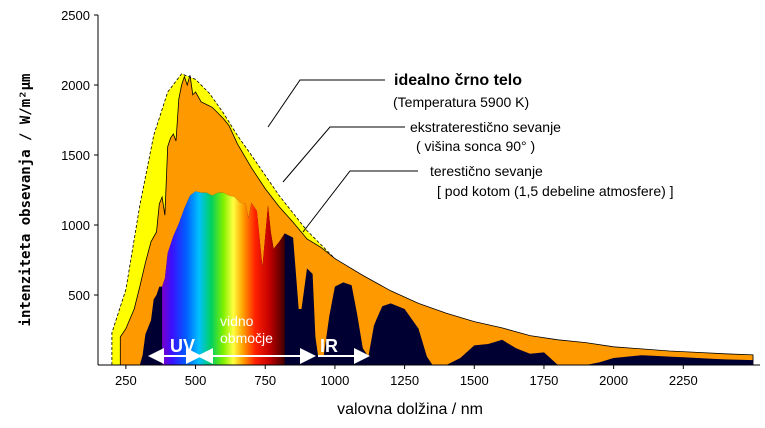 The image size is (765, 428). I want to click on y-tick-label: 2000, so click(75, 85).